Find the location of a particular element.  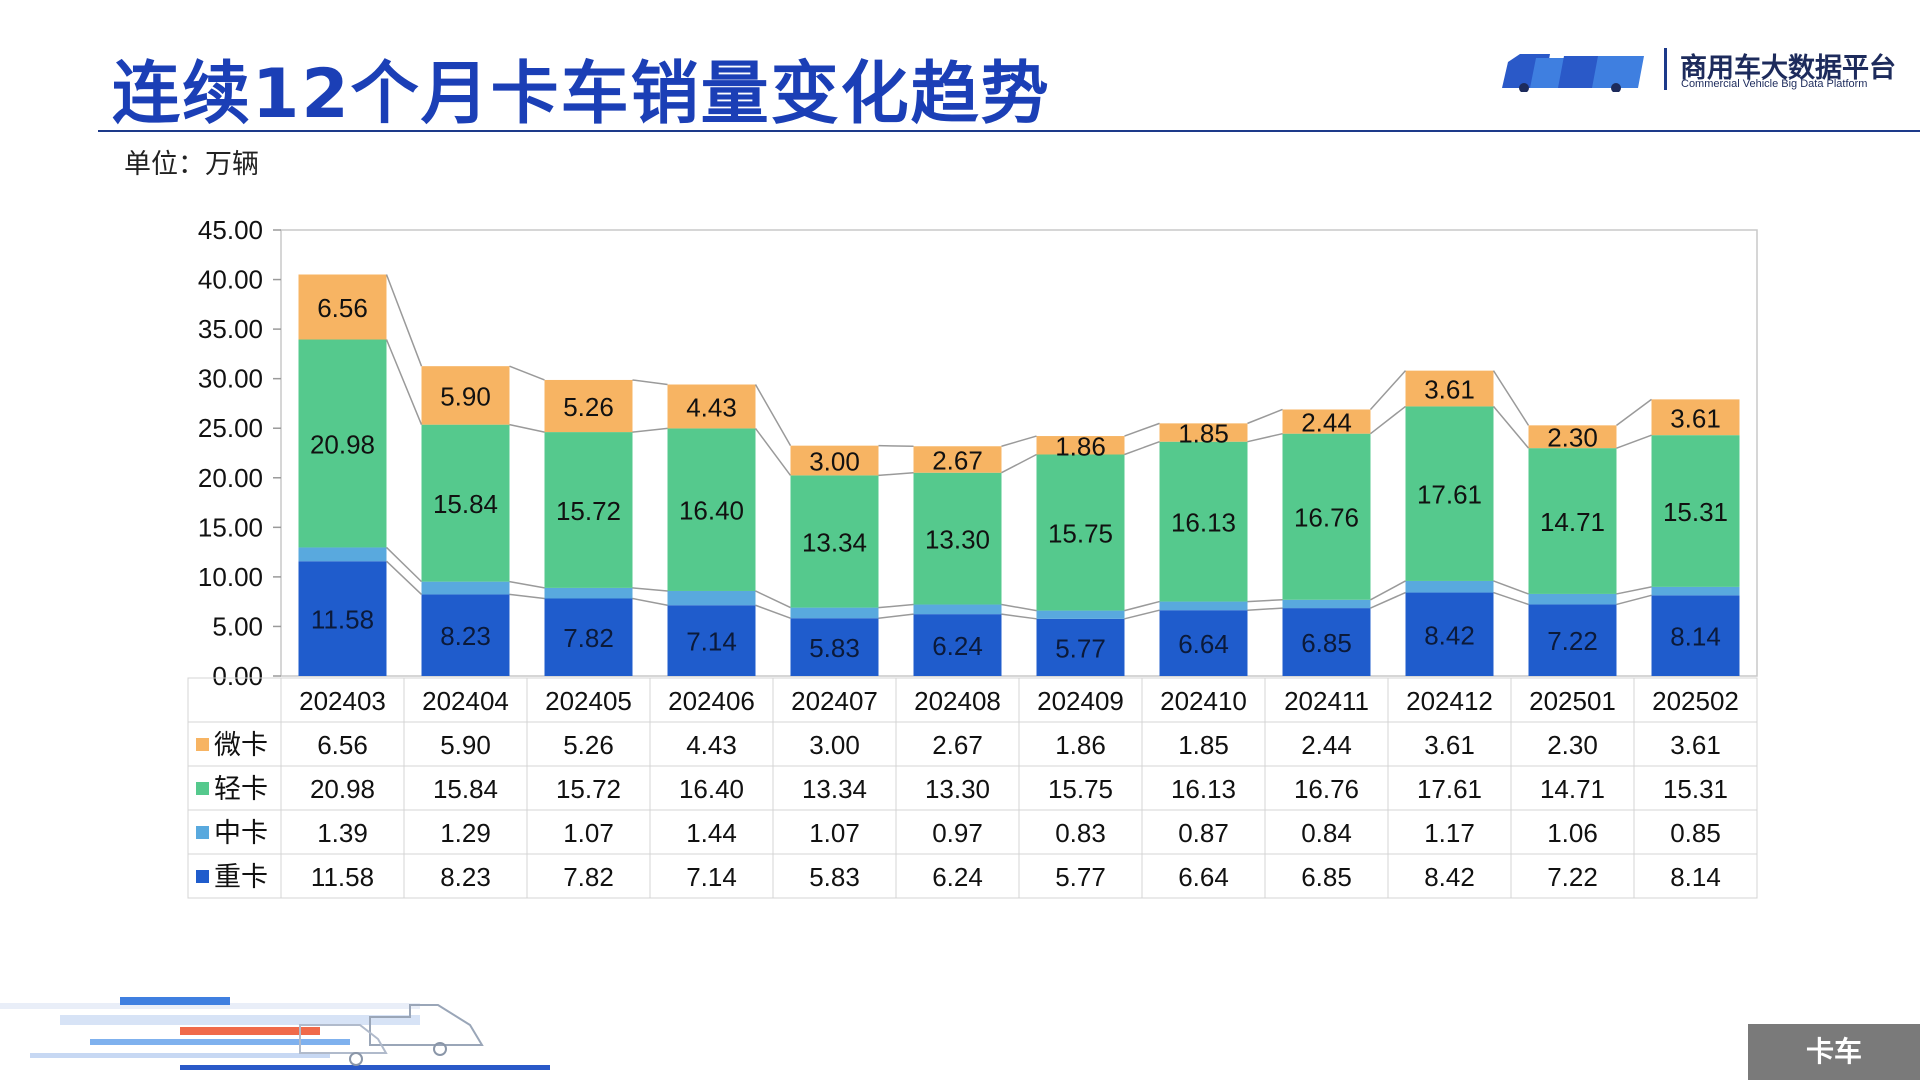

table-cell: 20.98 is located at coordinates (342, 789).